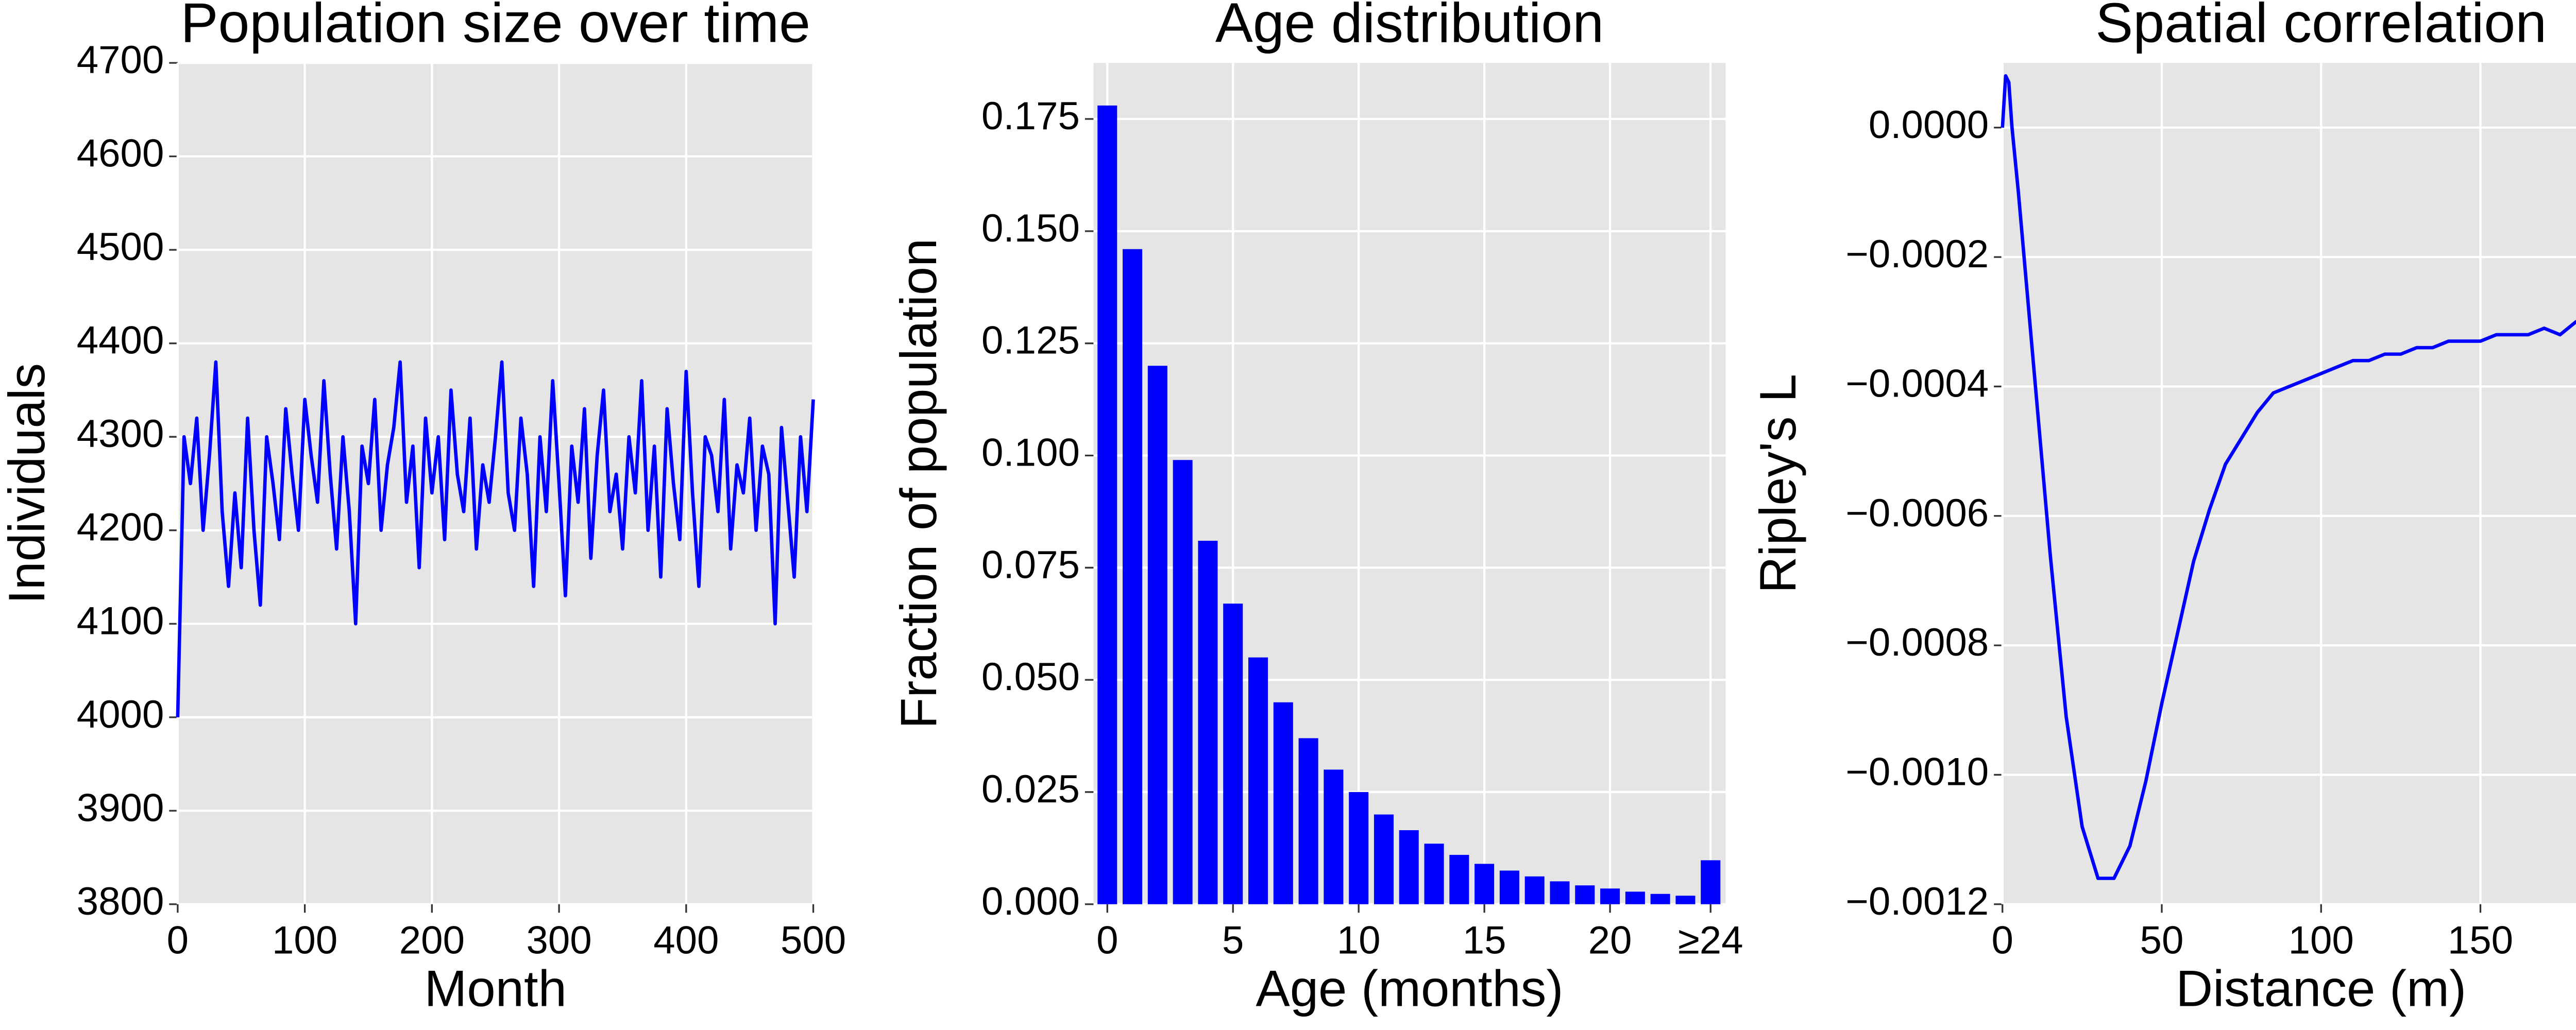 The image size is (2576, 1030). What do you see at coordinates (495, 27) in the screenshot?
I see `chart-title: Population size over time` at bounding box center [495, 27].